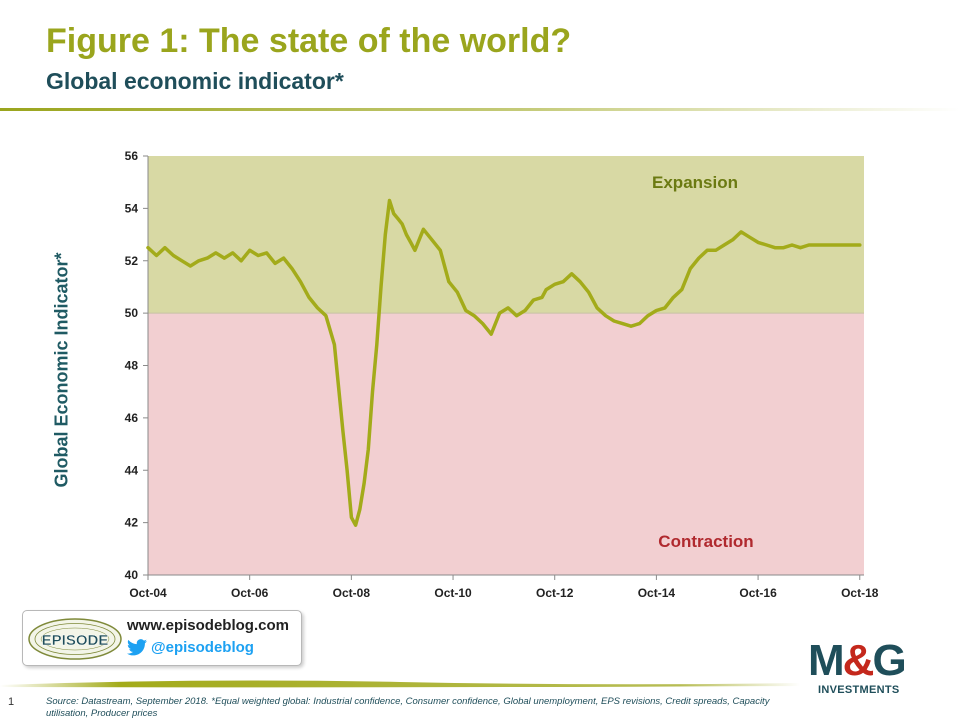 The height and width of the screenshot is (720, 960). Describe the element at coordinates (309, 41) in the screenshot. I see `page-title: Figure 1: The state of the world?` at that location.